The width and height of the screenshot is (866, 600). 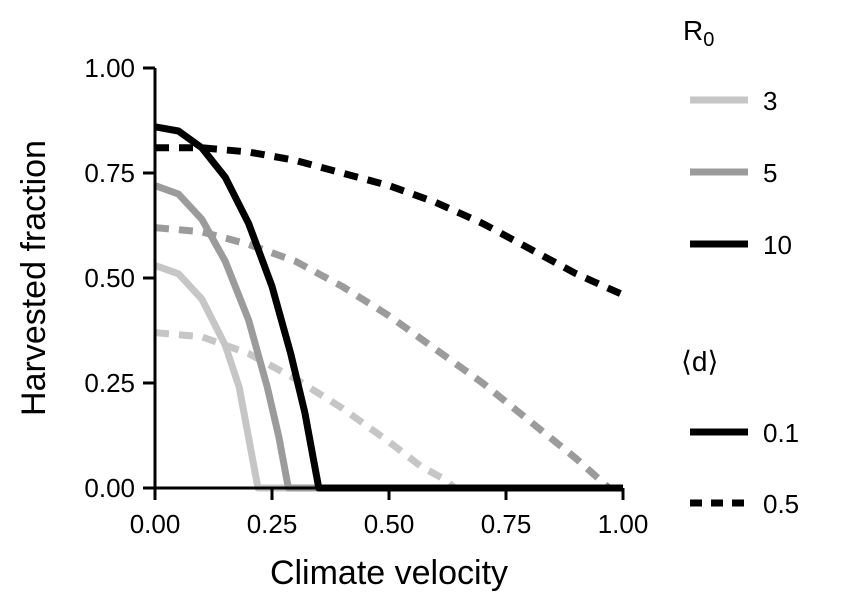 What do you see at coordinates (693, 30) in the screenshot?
I see `legend-r0-title-main: R` at bounding box center [693, 30].